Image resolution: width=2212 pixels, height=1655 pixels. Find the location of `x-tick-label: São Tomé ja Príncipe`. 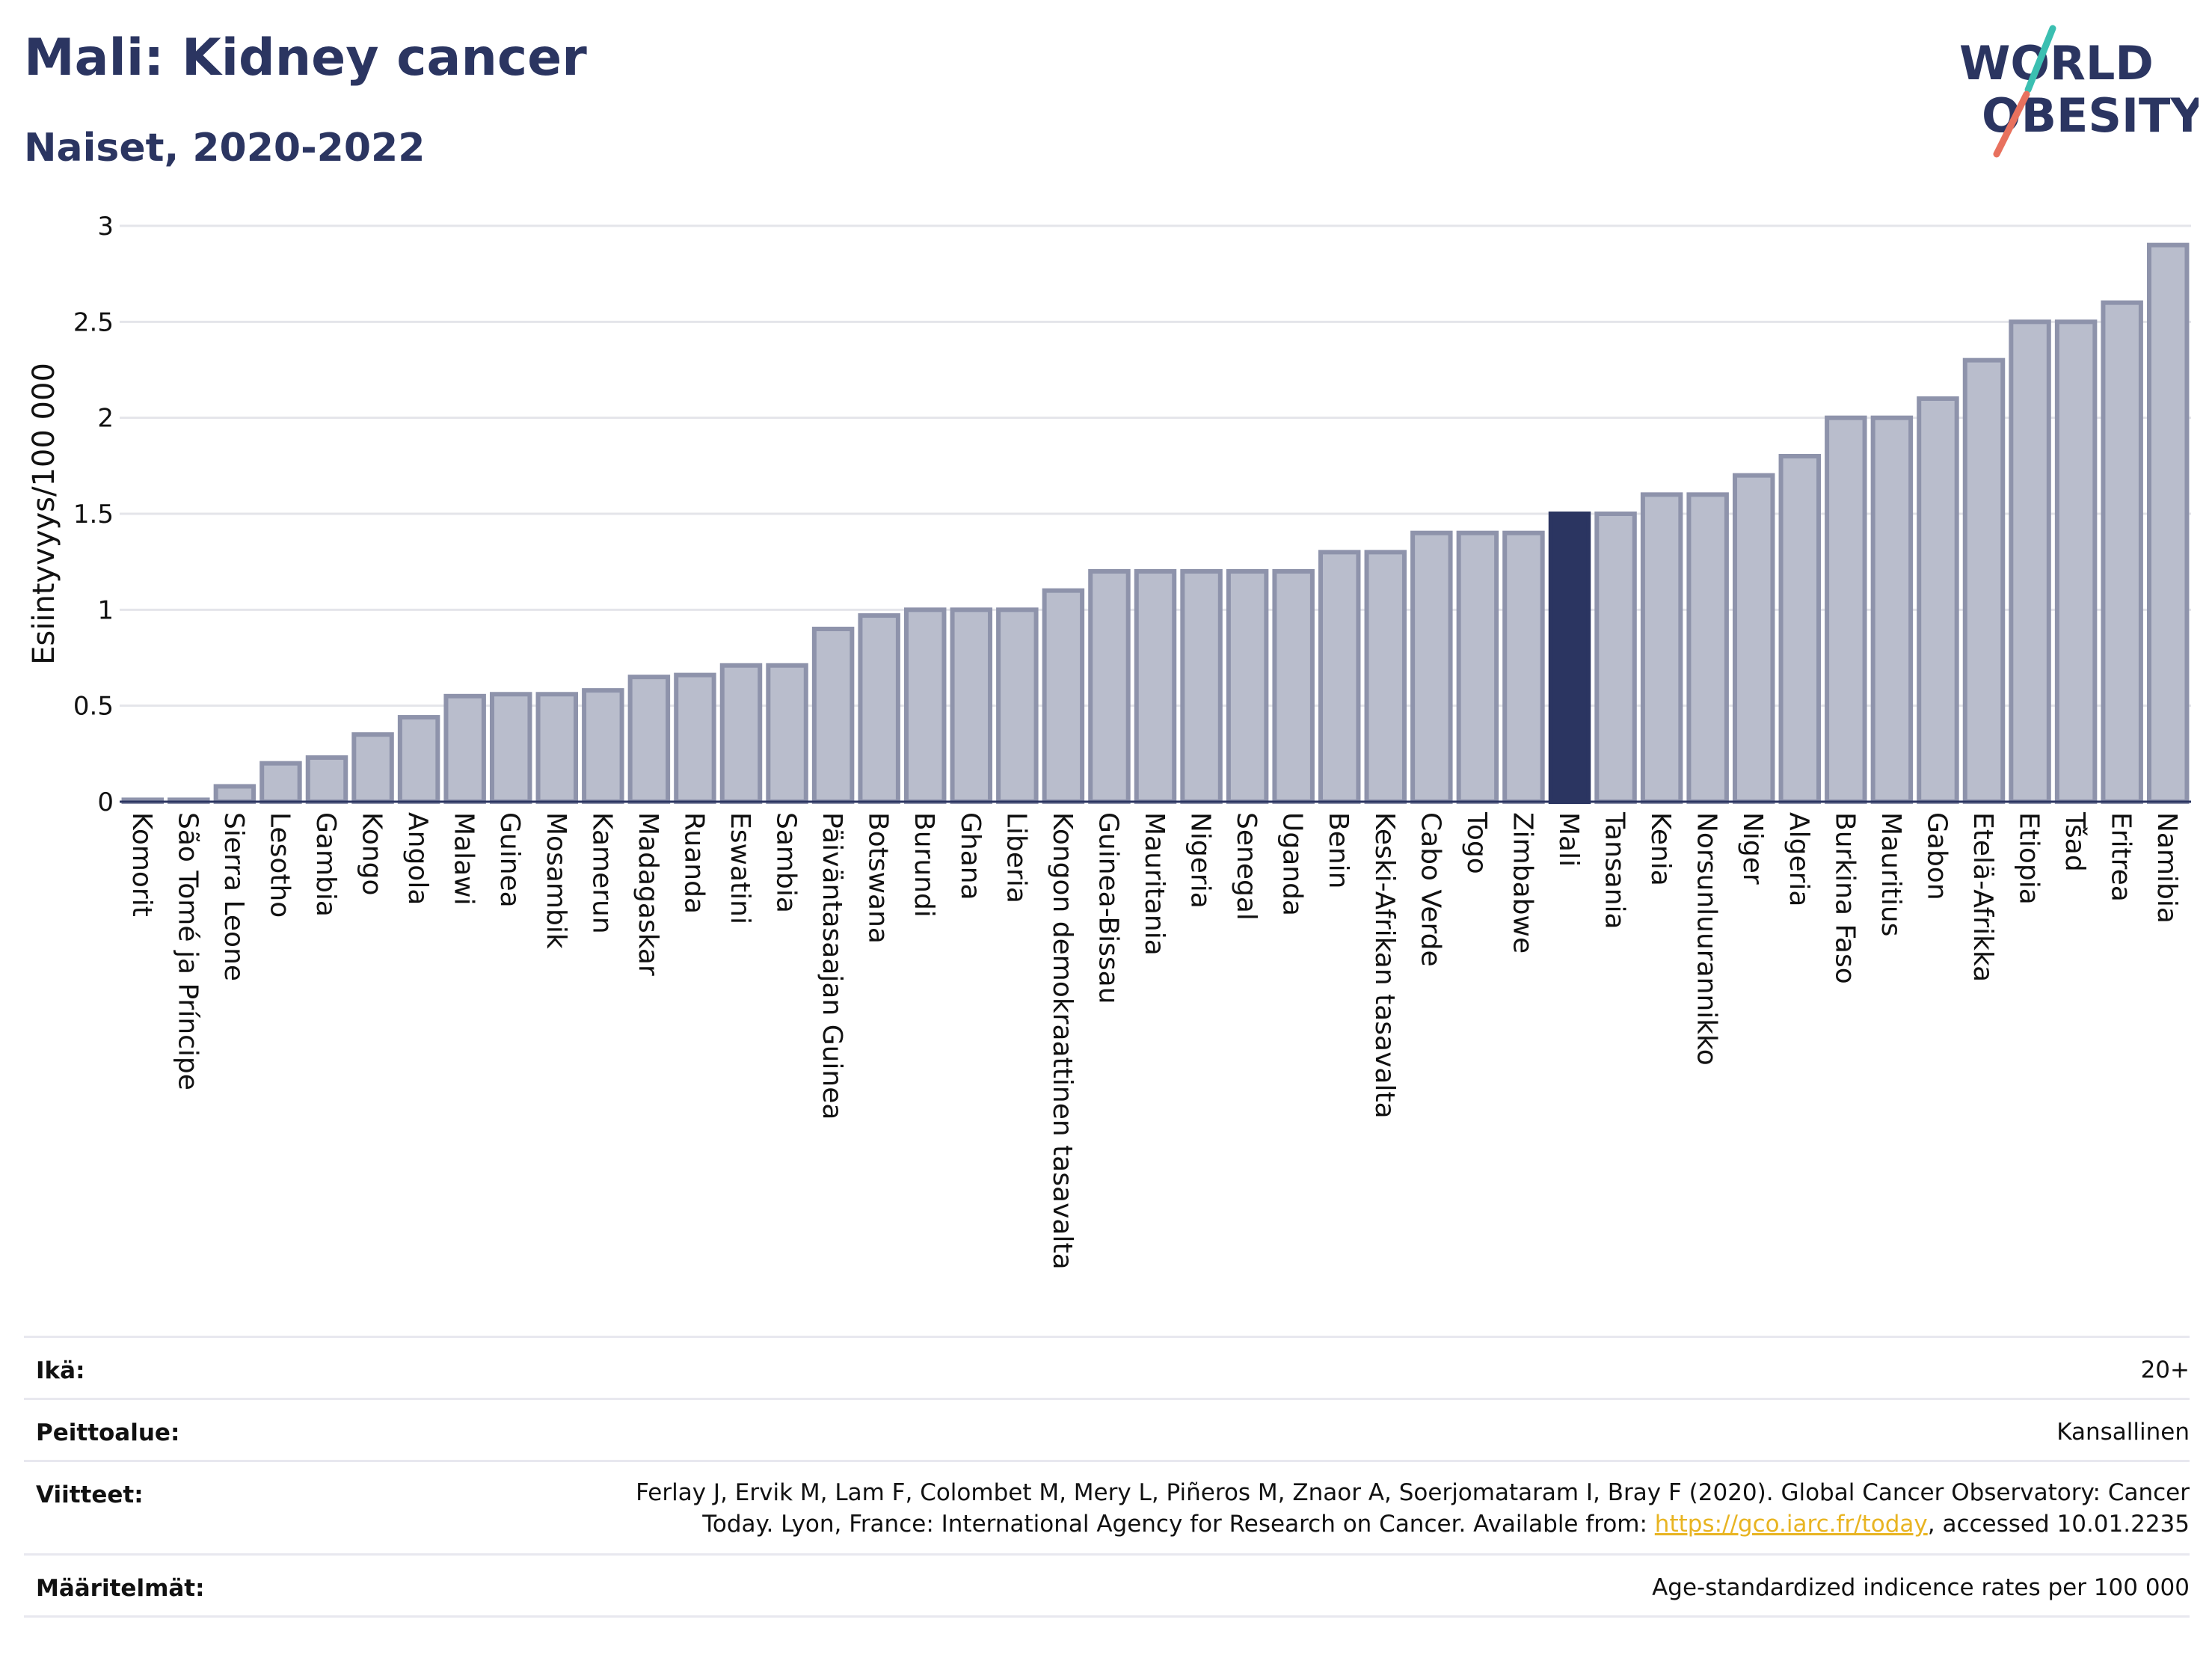

x-tick-label: São Tomé ja Príncipe is located at coordinates (187, 951).